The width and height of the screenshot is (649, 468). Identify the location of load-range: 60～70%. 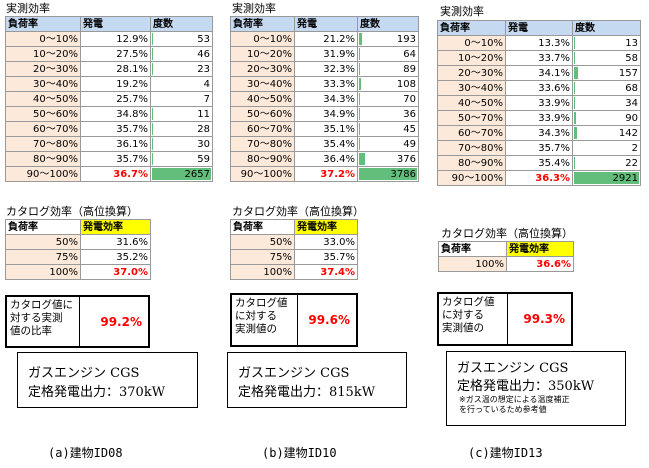
(43, 129).